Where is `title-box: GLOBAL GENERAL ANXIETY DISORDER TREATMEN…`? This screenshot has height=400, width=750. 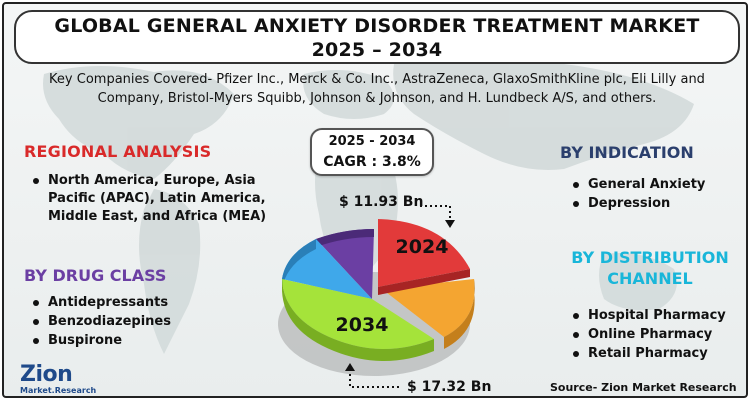 title-box: GLOBAL GENERAL ANXIETY DISORDER TREATMEN… is located at coordinates (377, 37).